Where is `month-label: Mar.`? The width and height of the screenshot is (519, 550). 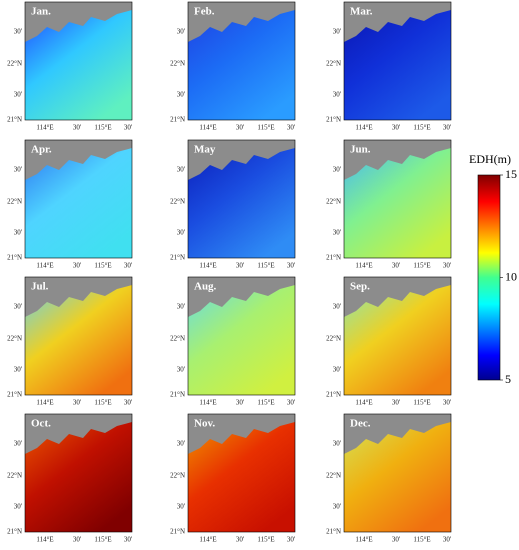 month-label: Mar. is located at coordinates (361, 12).